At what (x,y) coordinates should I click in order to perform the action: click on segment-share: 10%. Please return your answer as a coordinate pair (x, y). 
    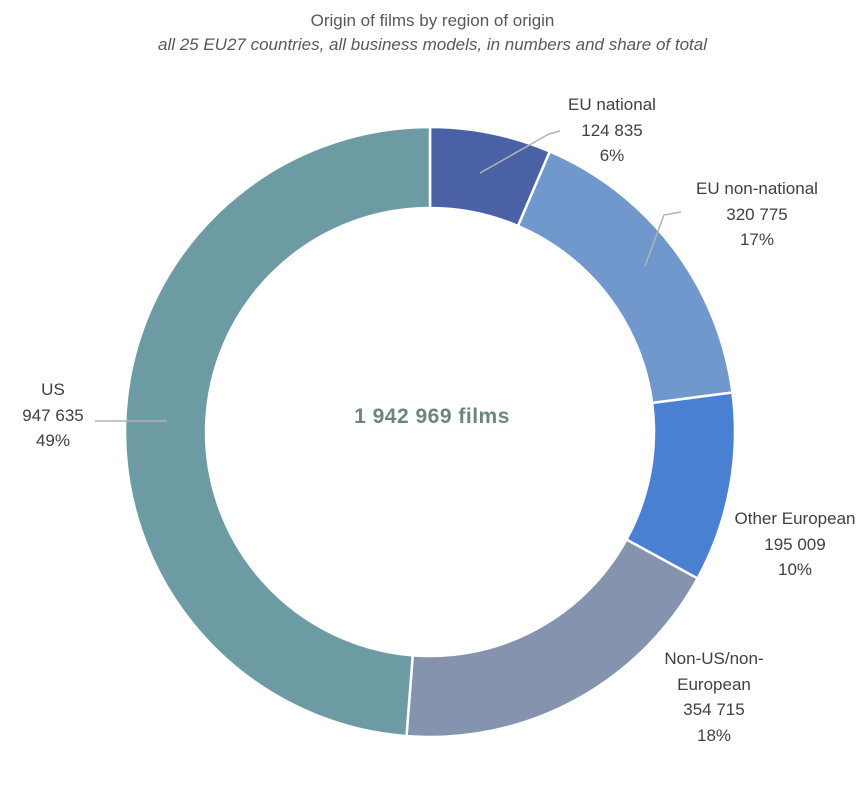
    Looking at the image, I should click on (795, 569).